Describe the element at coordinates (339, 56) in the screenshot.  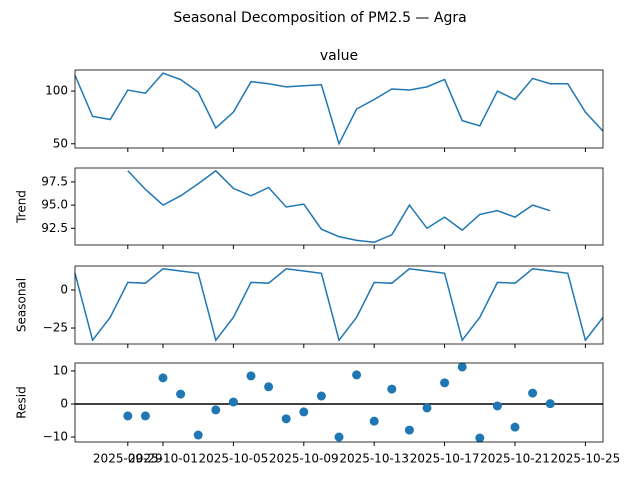
I see `subplot-title: value` at that location.